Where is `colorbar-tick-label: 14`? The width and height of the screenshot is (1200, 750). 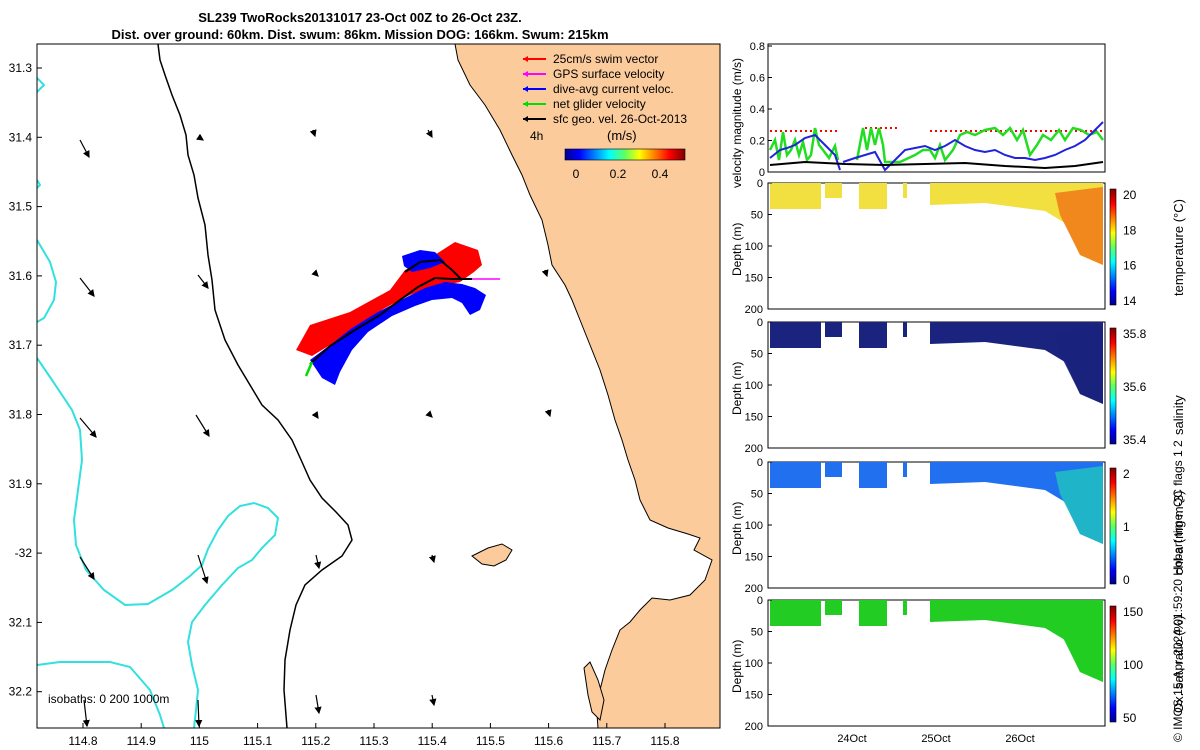
colorbar-tick-label: 14 is located at coordinates (1130, 301).